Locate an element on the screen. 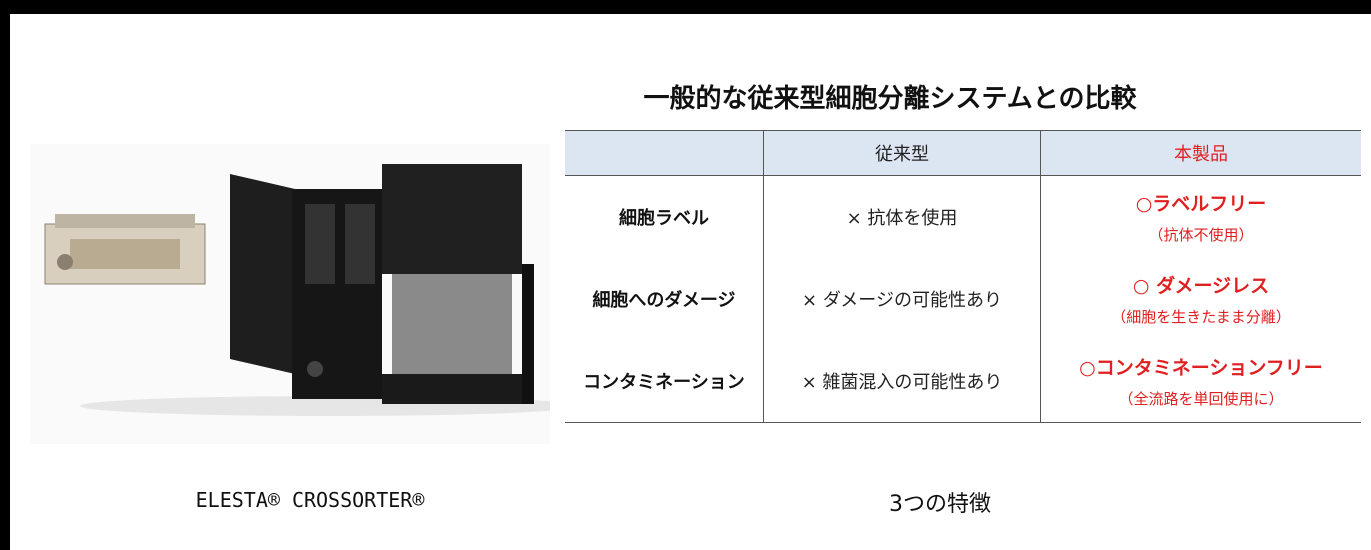 This screenshot has height=550, width=1371. table-row: 細胞へのダメージ × ダメージの可能性あり ○ ダメージレス （細胞を生きたまま分離） is located at coordinates (963, 299).